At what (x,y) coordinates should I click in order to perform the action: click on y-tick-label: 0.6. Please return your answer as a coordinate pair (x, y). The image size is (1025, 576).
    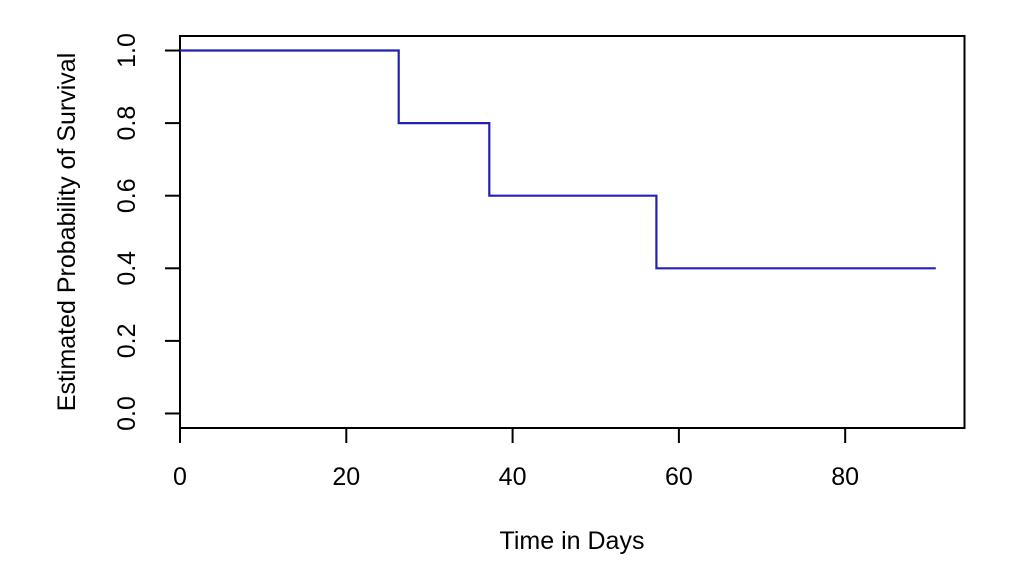
    Looking at the image, I should click on (127, 195).